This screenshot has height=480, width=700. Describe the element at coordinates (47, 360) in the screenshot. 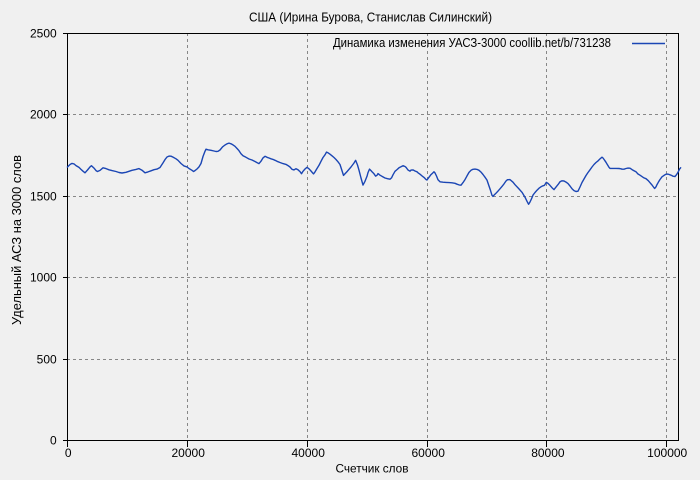

I see `svg-text: 500` at that location.